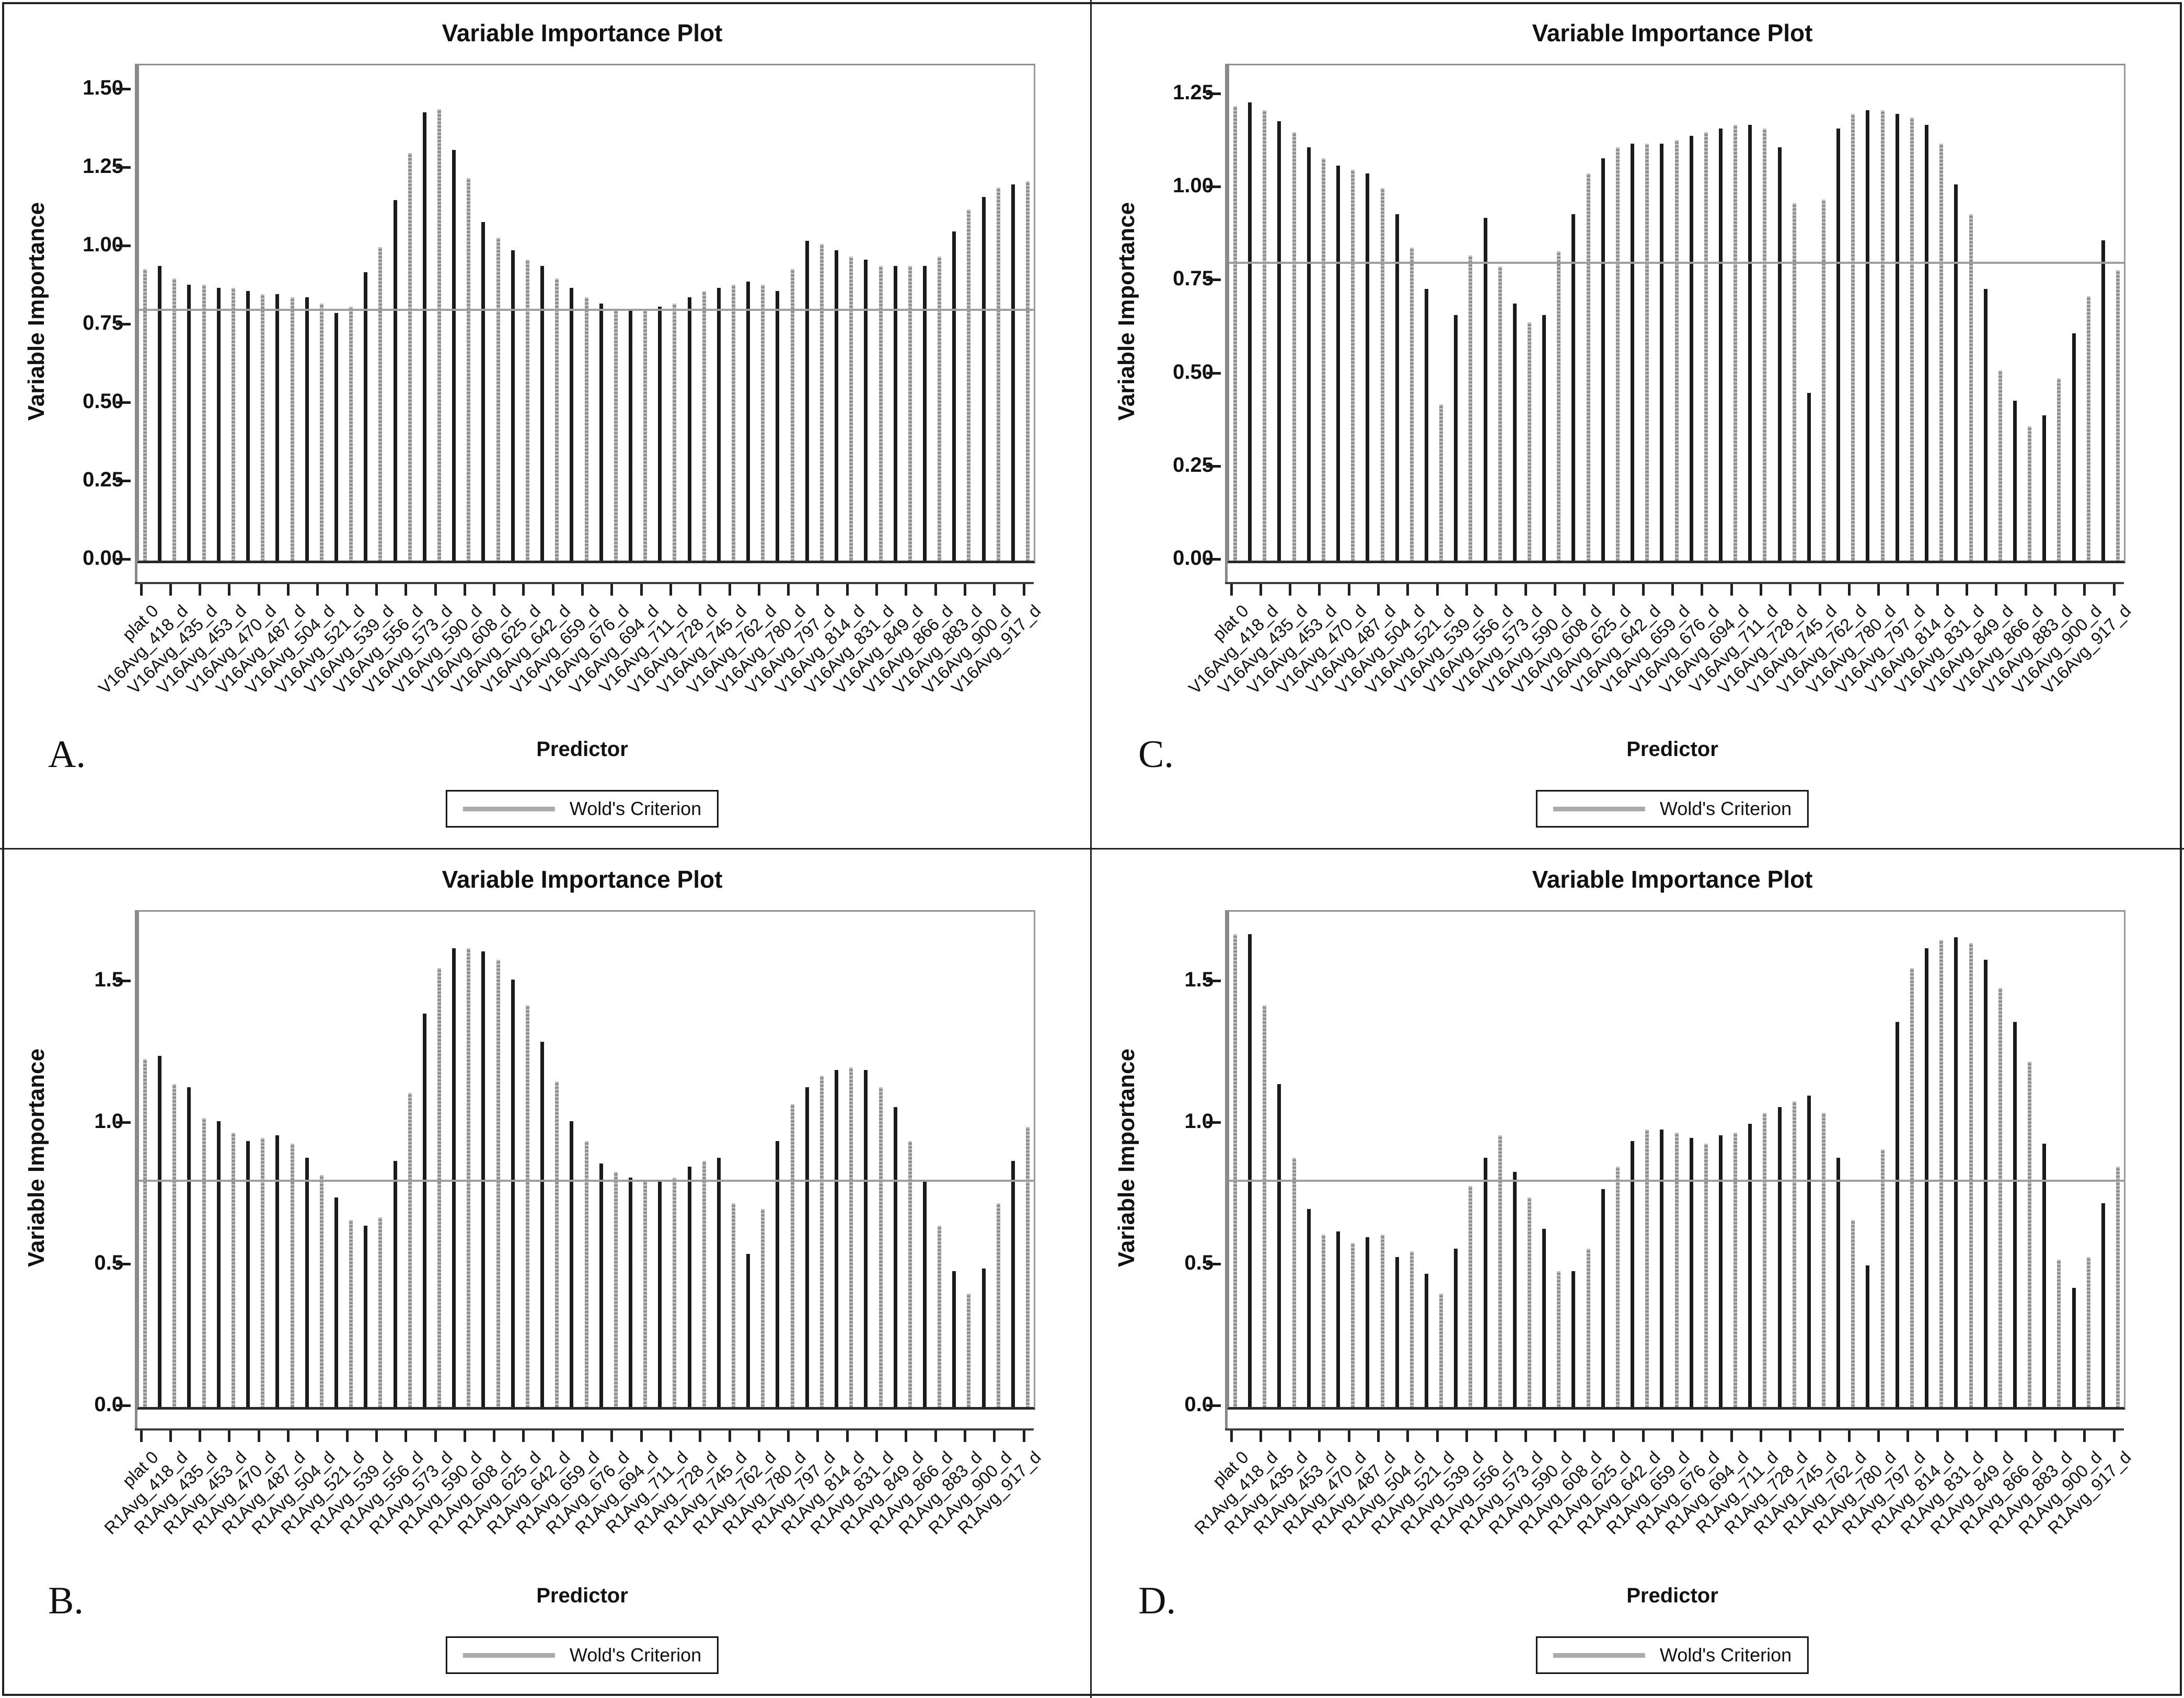 The image size is (2184, 1698). I want to click on plot-area, so click(585, 1160).